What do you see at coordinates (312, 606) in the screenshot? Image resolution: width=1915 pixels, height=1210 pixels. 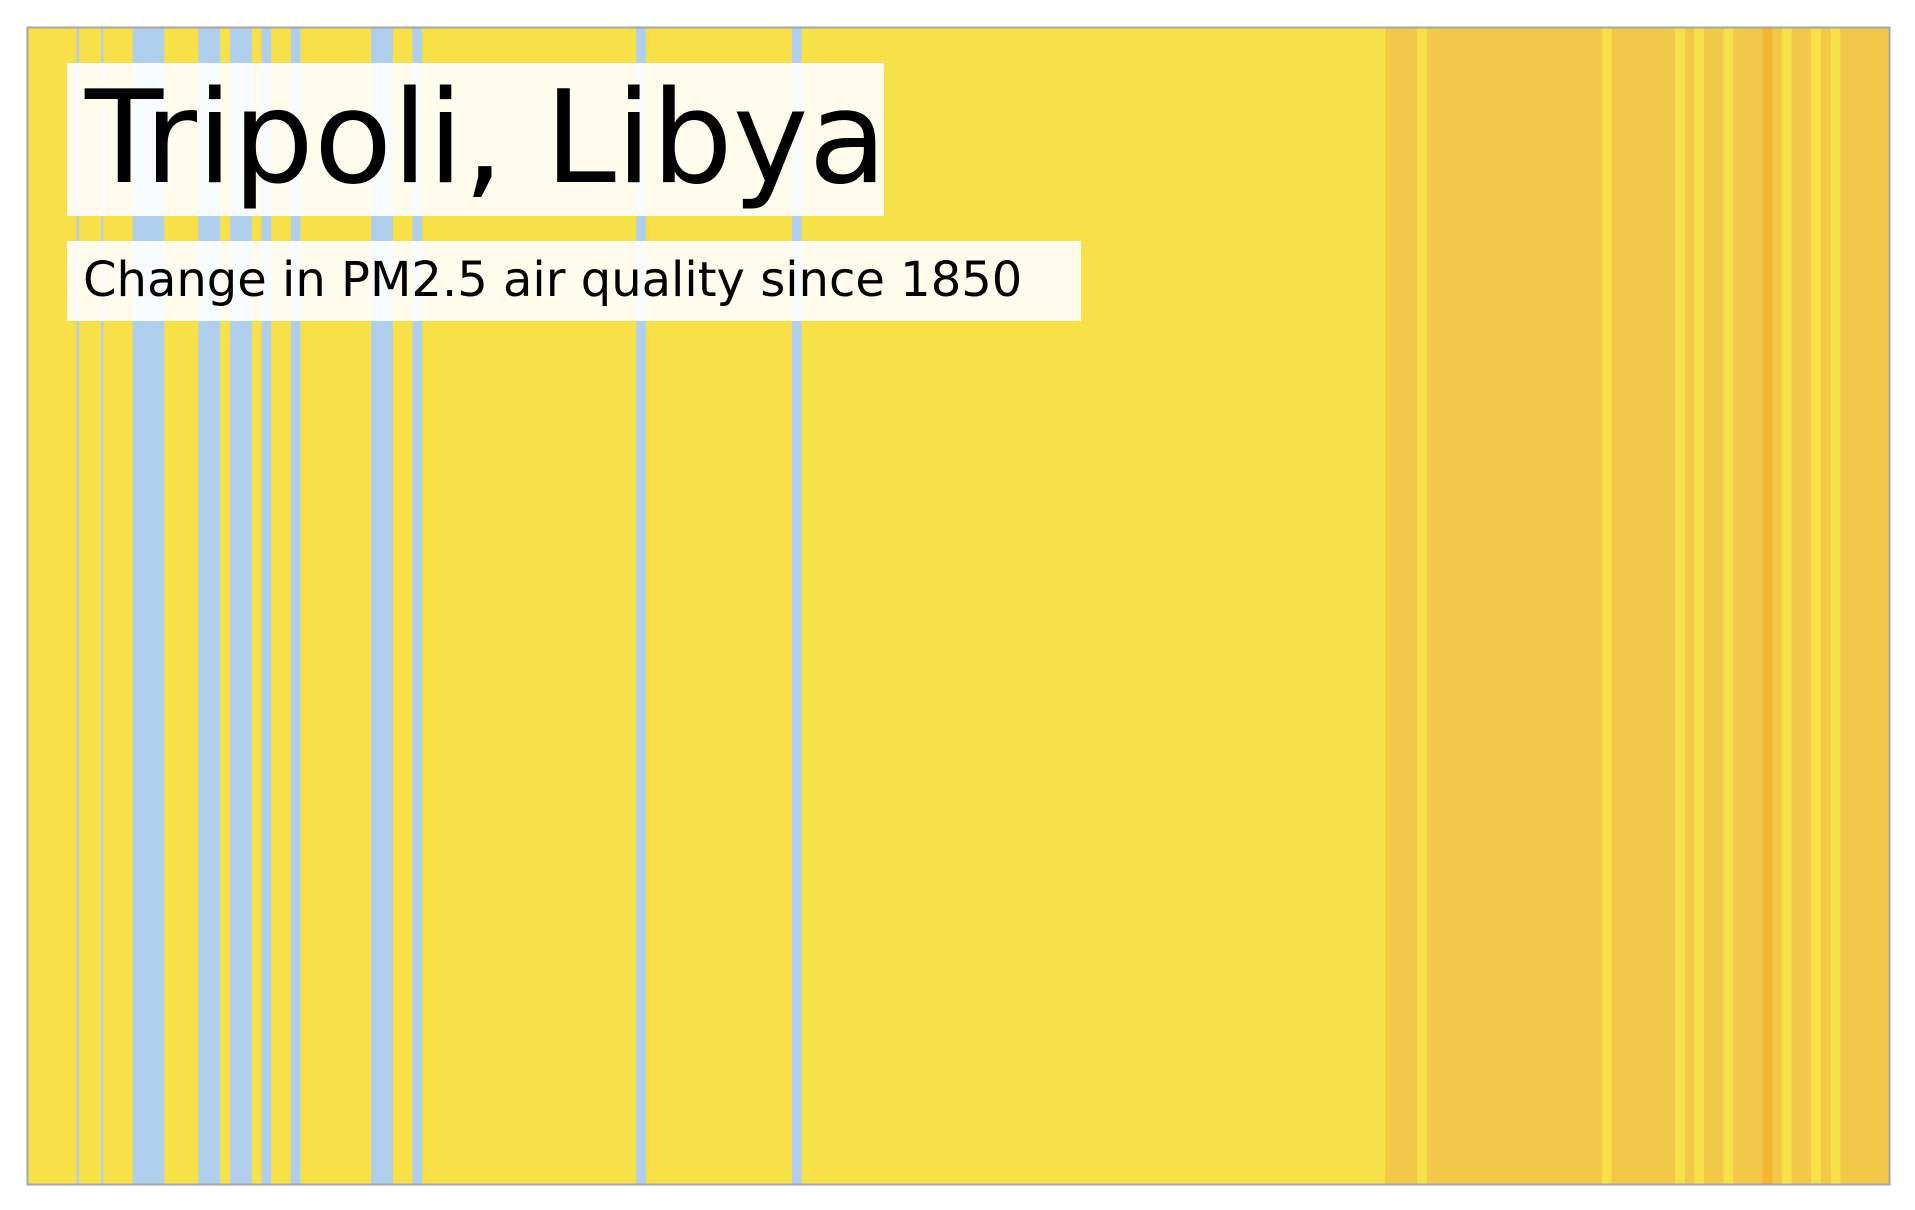 I see `stripe-1966` at bounding box center [312, 606].